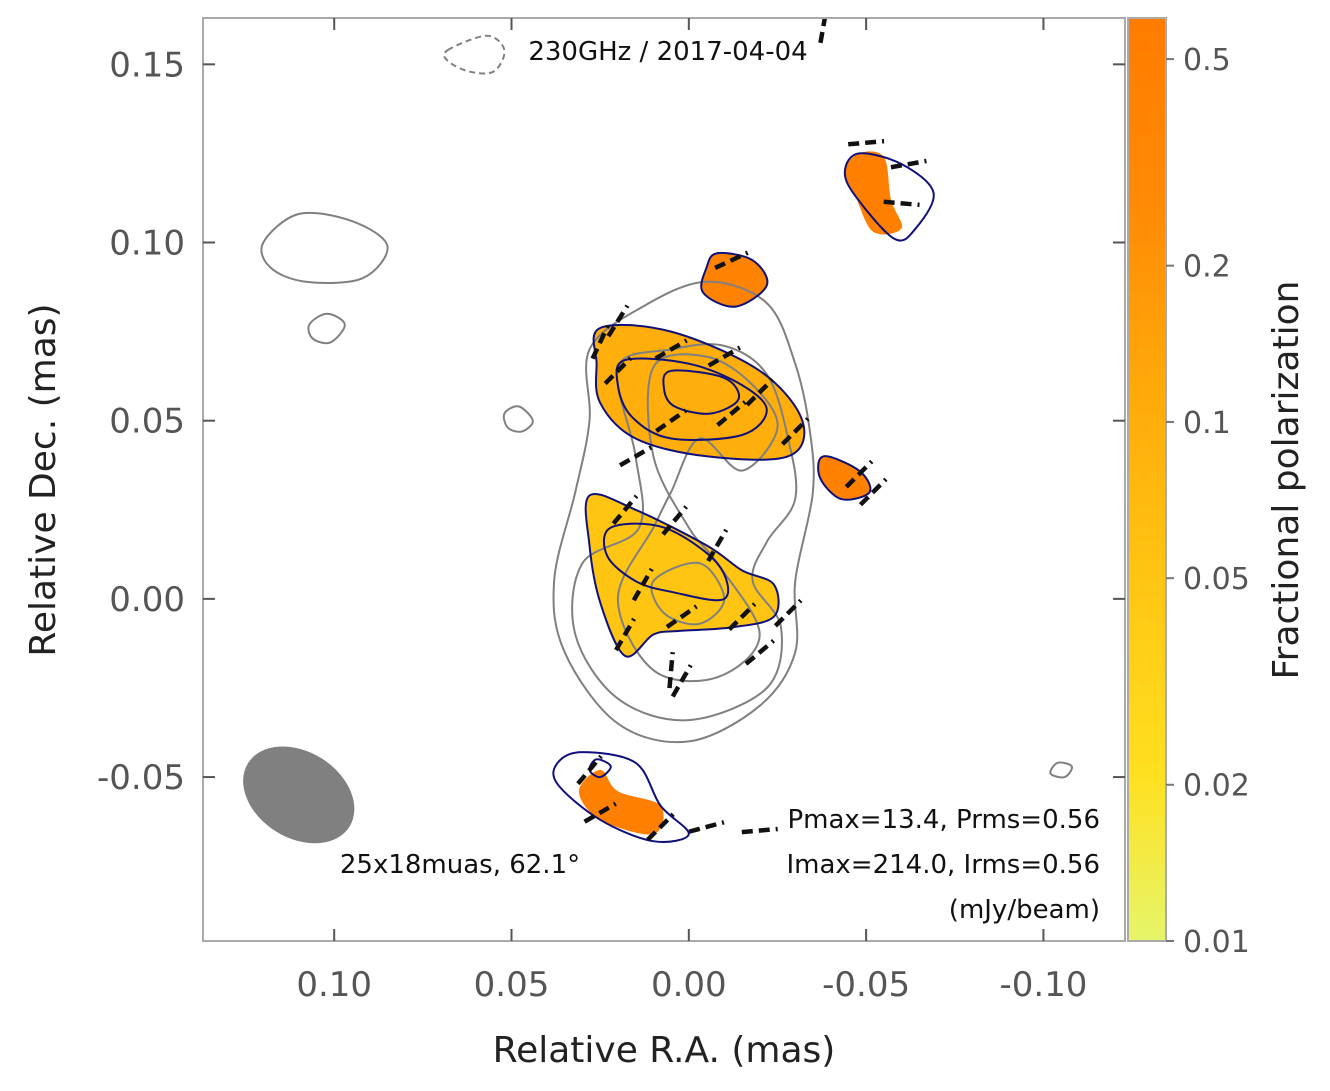 This screenshot has width=1330, height=1091. What do you see at coordinates (1216, 942) in the screenshot?
I see `colorbar-tick-label: 0.01` at bounding box center [1216, 942].